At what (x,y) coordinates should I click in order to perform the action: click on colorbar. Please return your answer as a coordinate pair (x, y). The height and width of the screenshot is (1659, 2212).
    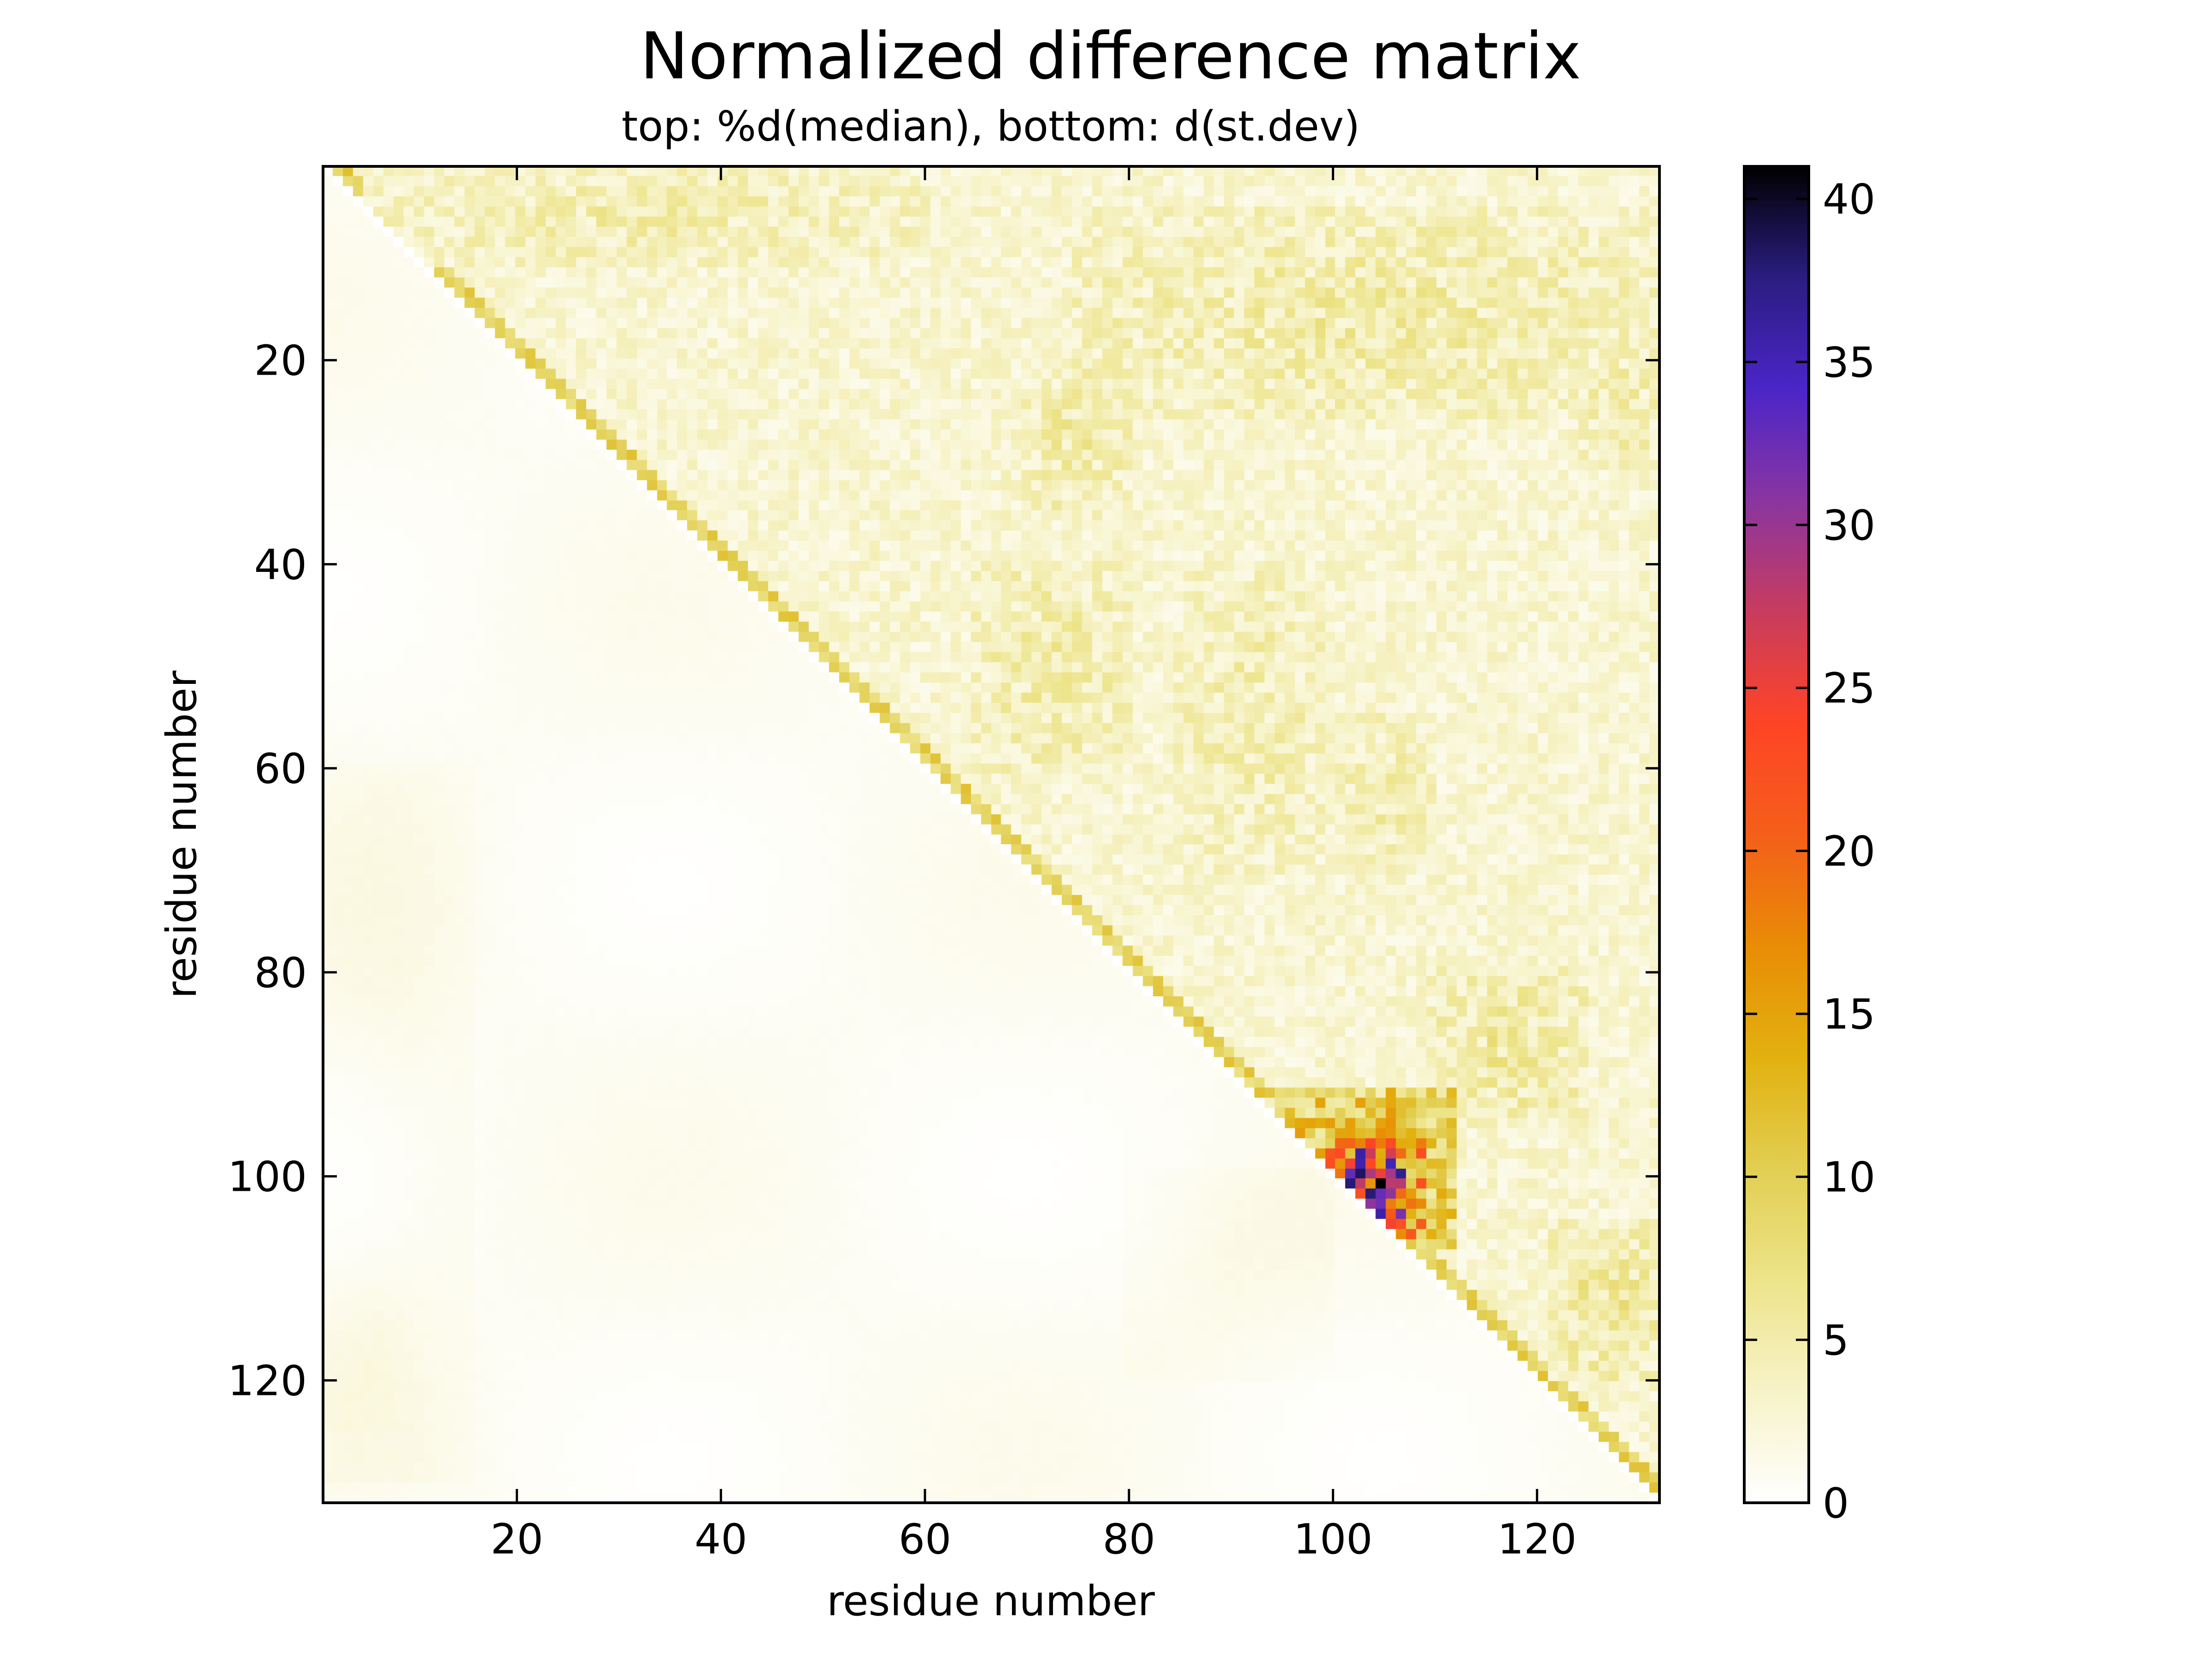
    Looking at the image, I should click on (1776, 834).